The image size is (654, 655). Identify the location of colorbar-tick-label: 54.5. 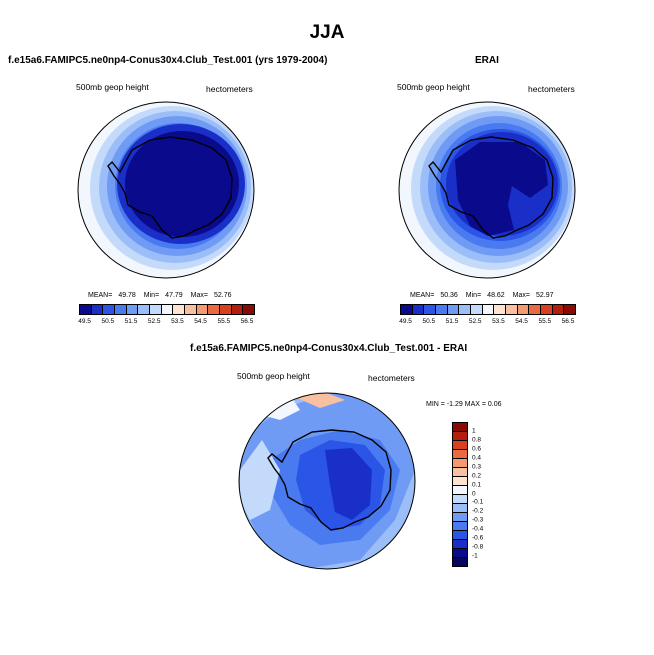
(200, 321).